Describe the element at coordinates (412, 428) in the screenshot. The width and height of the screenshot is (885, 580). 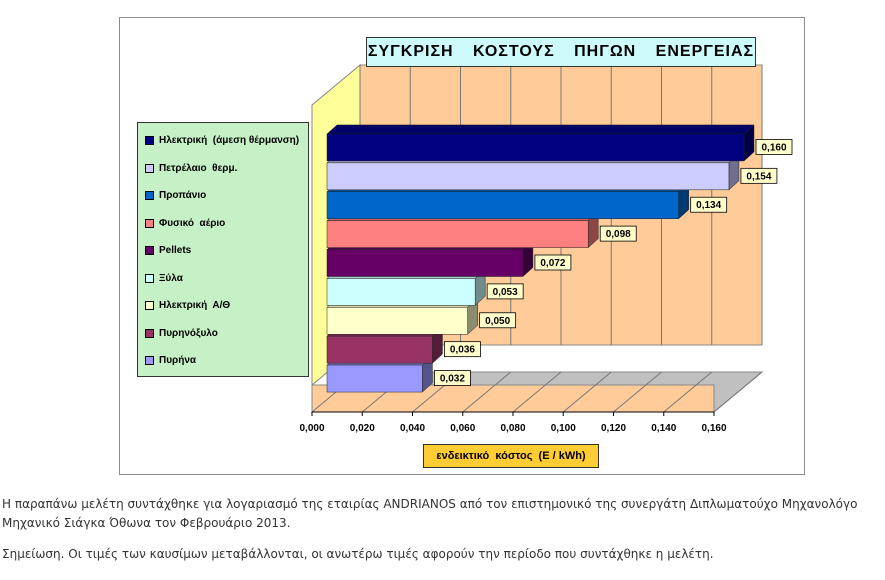
I see `x-tick-label: 0,040` at that location.